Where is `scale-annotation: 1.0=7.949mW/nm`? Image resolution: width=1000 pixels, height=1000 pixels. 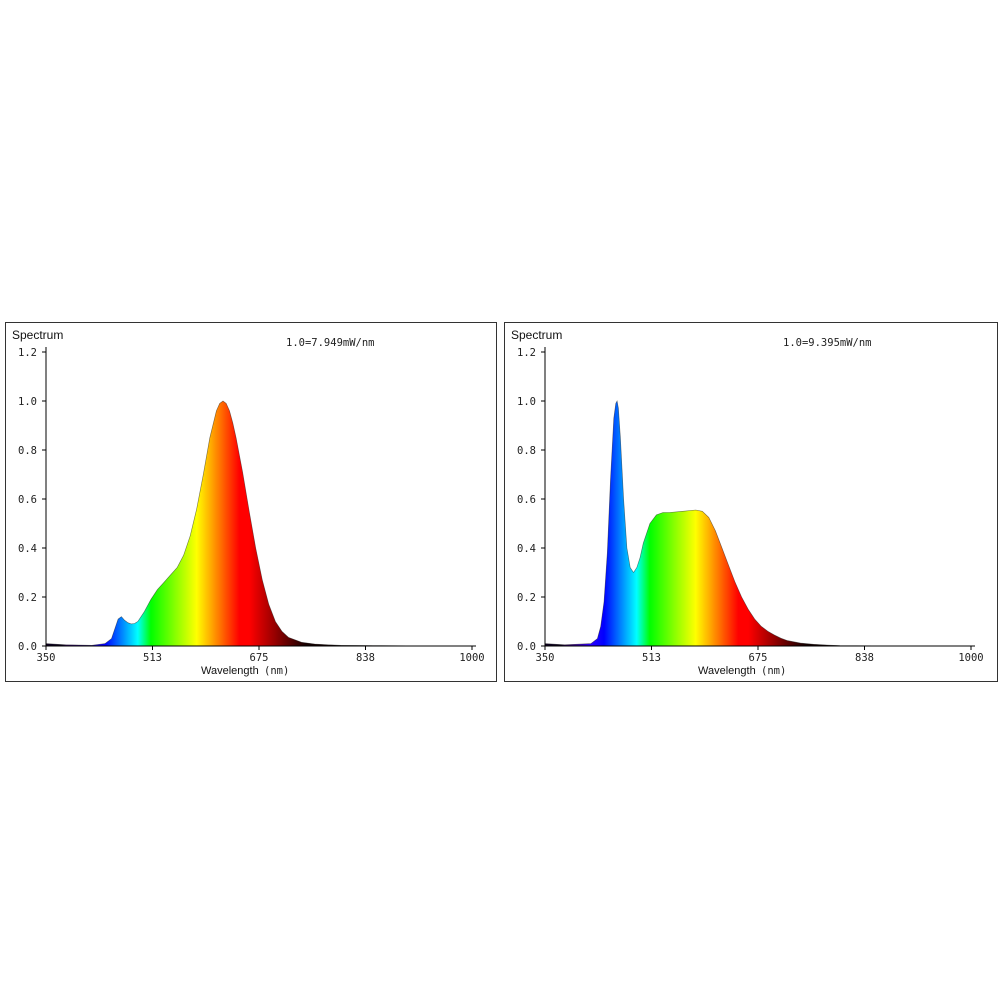
scale-annotation: 1.0=7.949mW/nm is located at coordinates (330, 343).